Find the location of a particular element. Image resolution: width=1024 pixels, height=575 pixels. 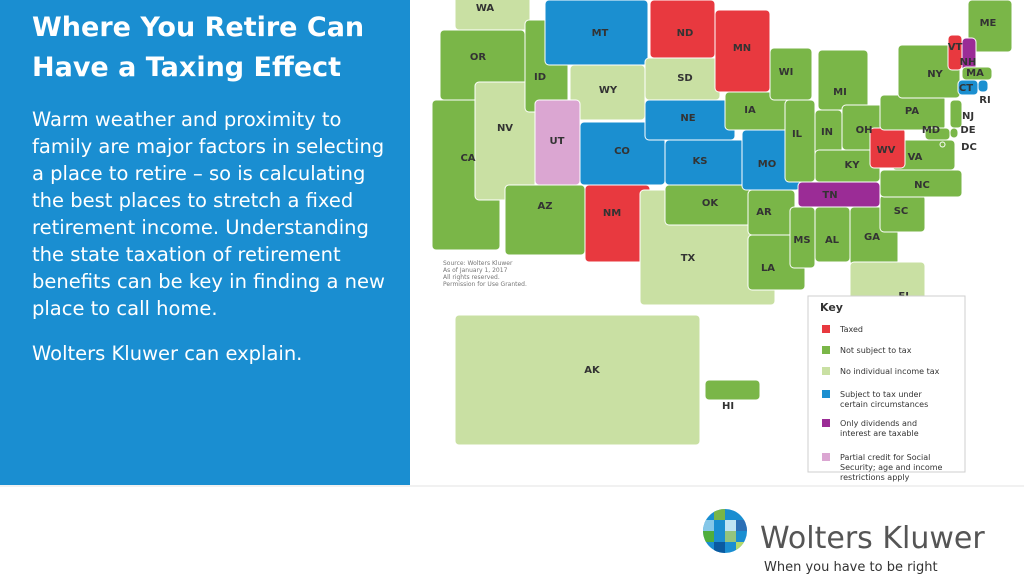

state-label: CT is located at coordinates (966, 88).